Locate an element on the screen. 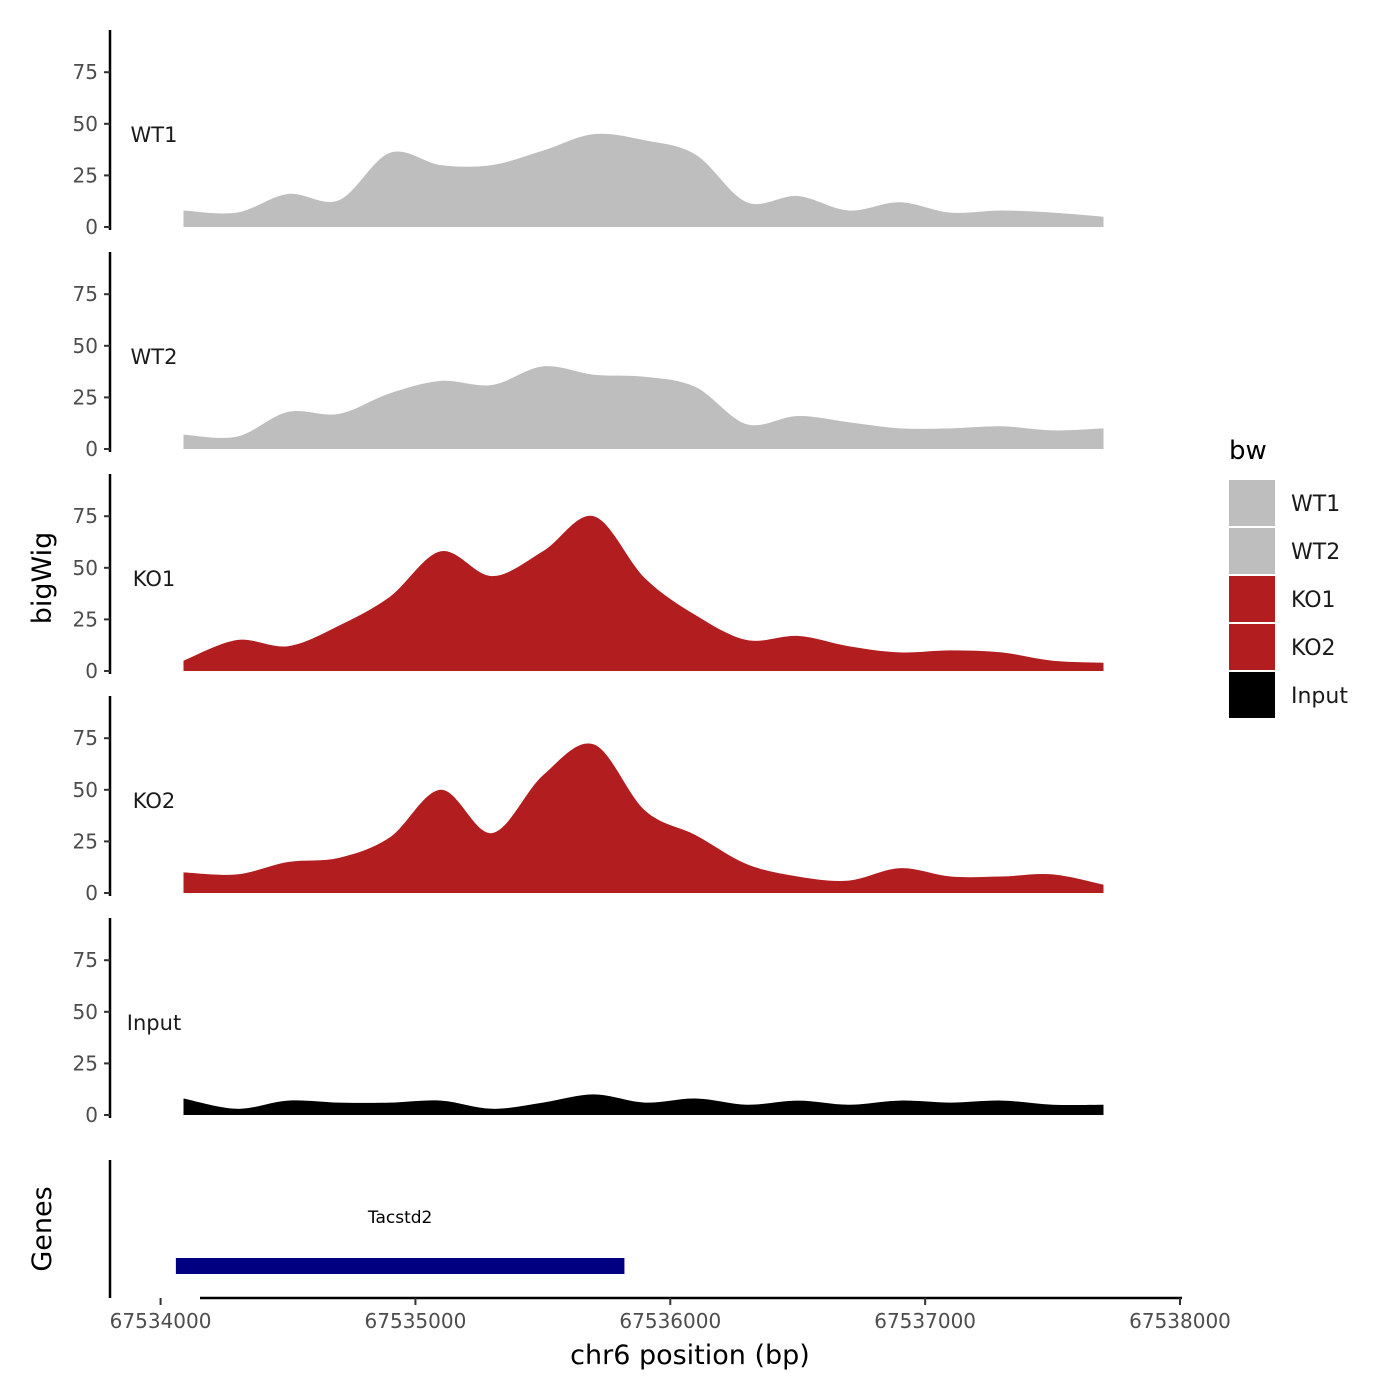 Image resolution: width=1400 pixels, height=1400 pixels. genes-axis-title: Genes is located at coordinates (42, 1228).